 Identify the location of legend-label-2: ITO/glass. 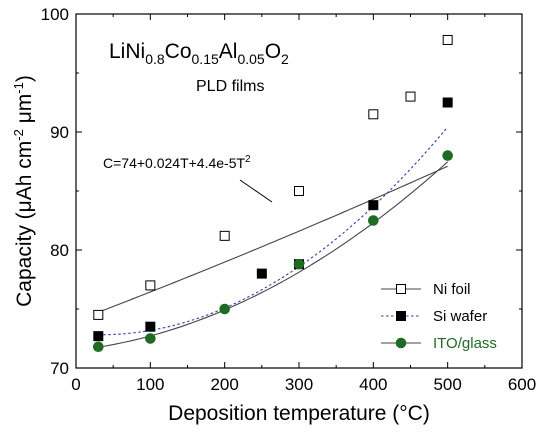
(465, 343).